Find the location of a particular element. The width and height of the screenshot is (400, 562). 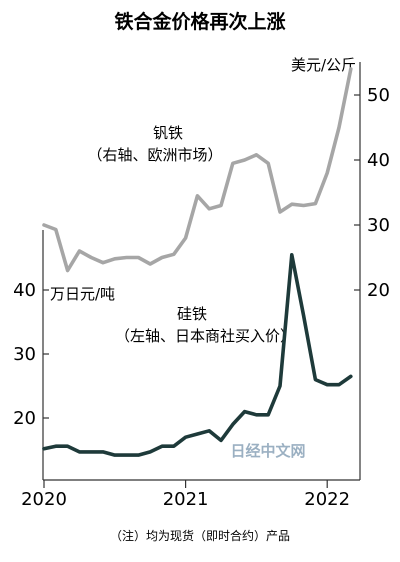

left-tick-label: 20 is located at coordinates (24, 418).